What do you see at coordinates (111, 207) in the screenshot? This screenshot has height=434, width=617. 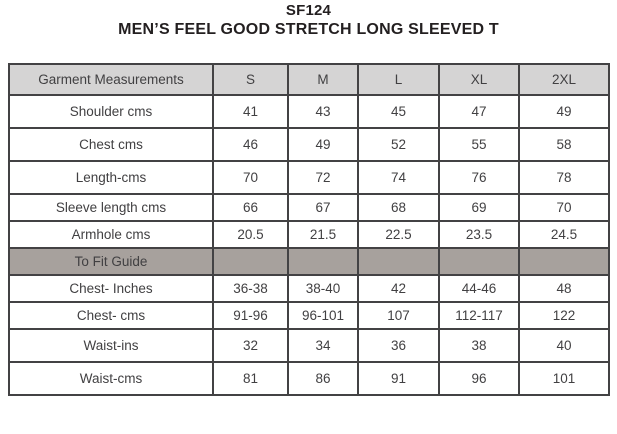 I see `row-label: Sleeve length cms` at bounding box center [111, 207].